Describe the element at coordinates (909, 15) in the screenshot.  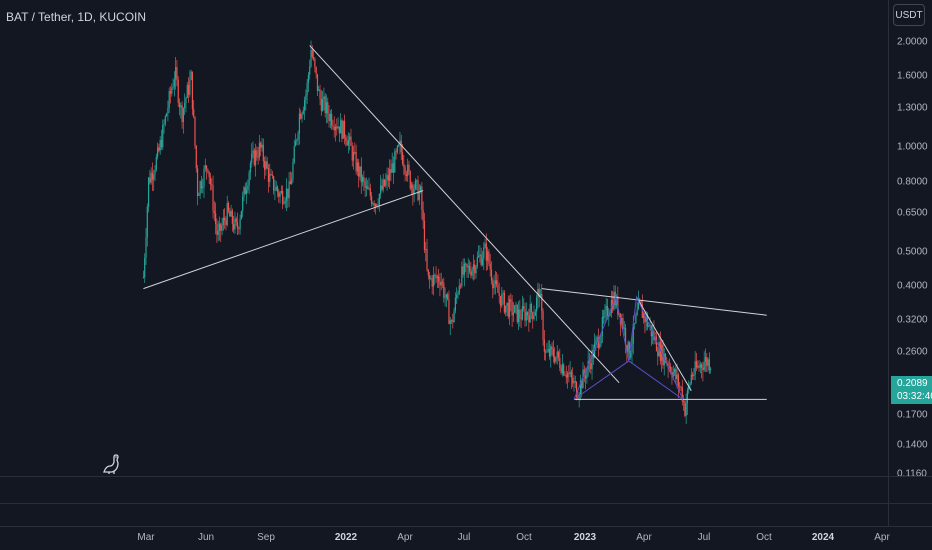
I see `currency-button: USDT` at that location.